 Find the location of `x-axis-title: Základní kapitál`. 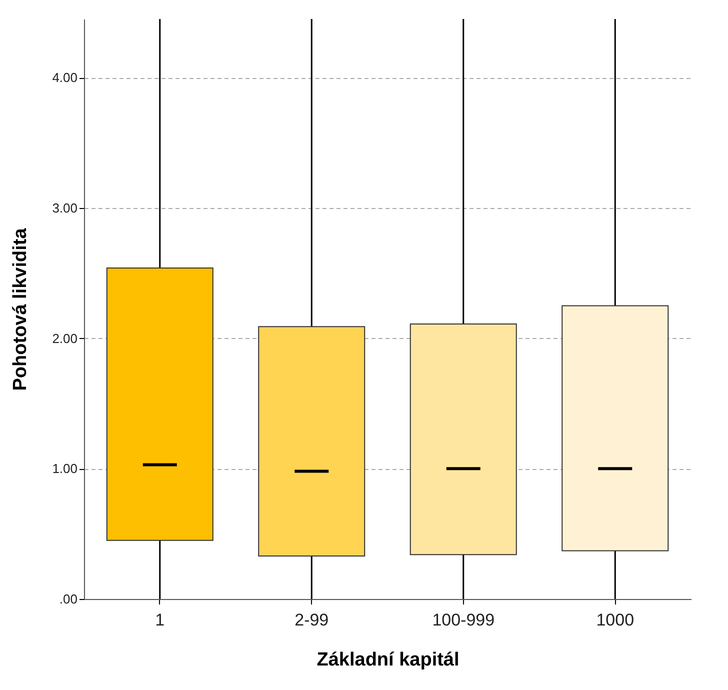

x-axis-title: Základní kapitál is located at coordinates (388, 660).